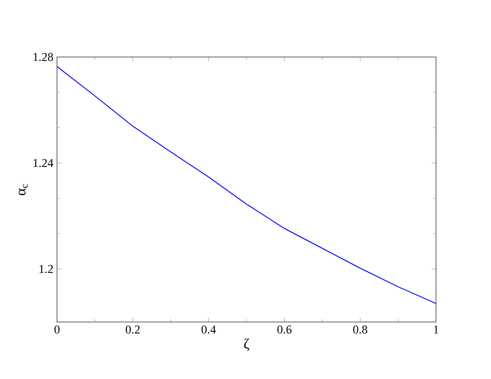  What do you see at coordinates (44, 57) in the screenshot?
I see `y-tick-label: 1.28` at bounding box center [44, 57].